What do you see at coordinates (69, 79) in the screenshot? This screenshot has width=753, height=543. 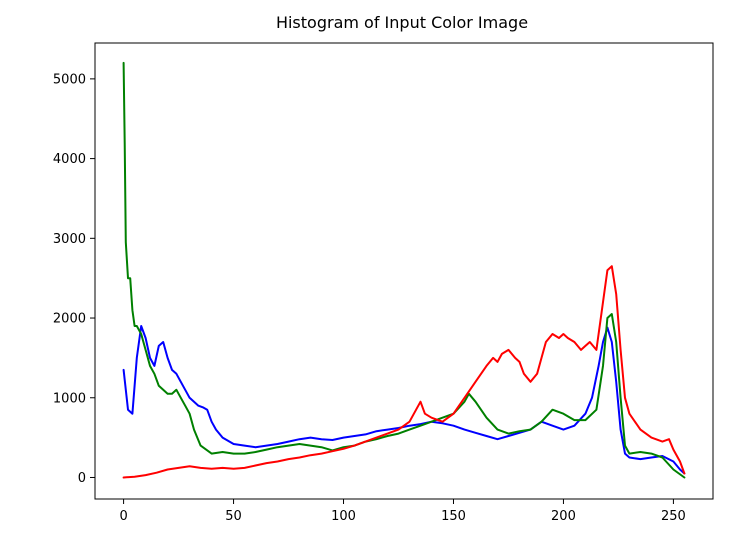 I see `y-tick-label: 5000` at bounding box center [69, 79].